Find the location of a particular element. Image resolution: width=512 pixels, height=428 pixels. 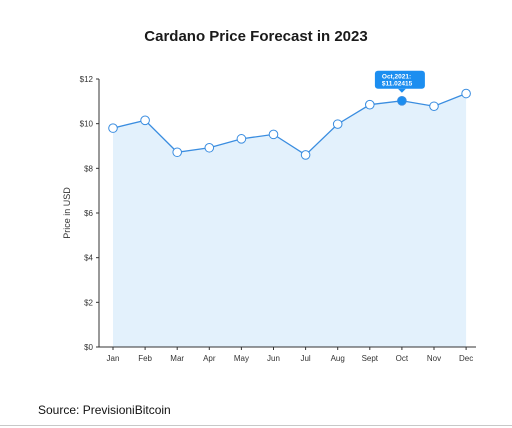

y-axis-label: Price in USD is located at coordinates (67, 213).